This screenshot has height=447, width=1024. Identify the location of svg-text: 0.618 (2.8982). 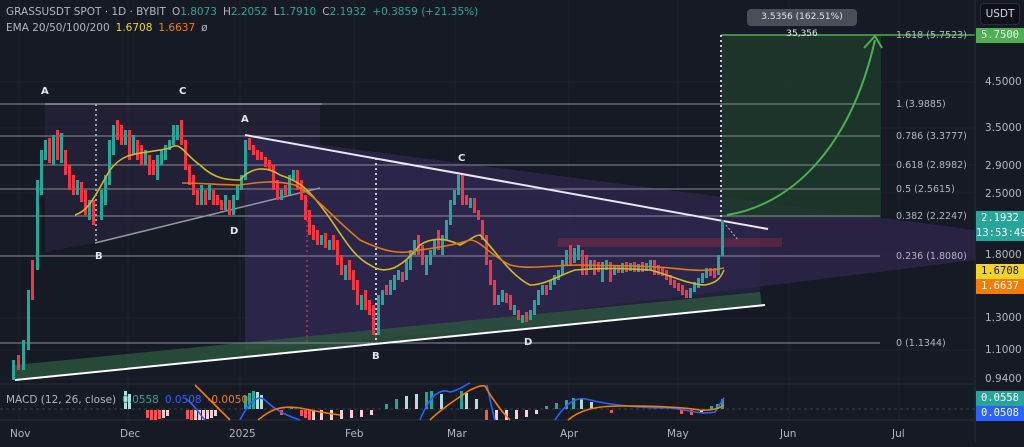
(931, 165).